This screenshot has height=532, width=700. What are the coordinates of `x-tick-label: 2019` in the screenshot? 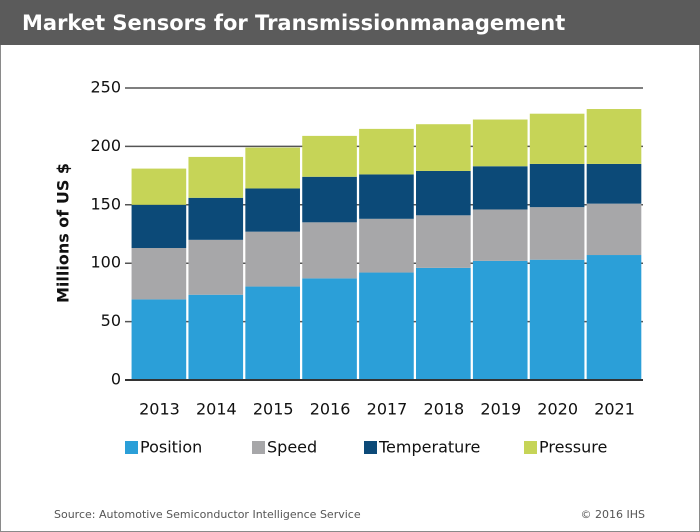 It's located at (500, 409).